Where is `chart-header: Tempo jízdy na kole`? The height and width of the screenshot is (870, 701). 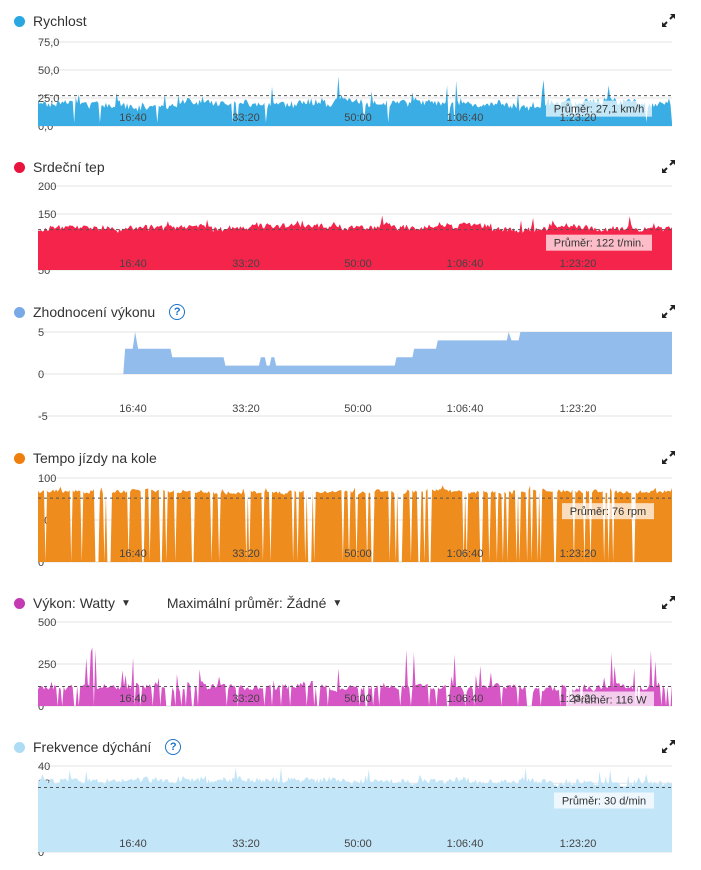 chart-header: Tempo jízdy na kole is located at coordinates (85, 458).